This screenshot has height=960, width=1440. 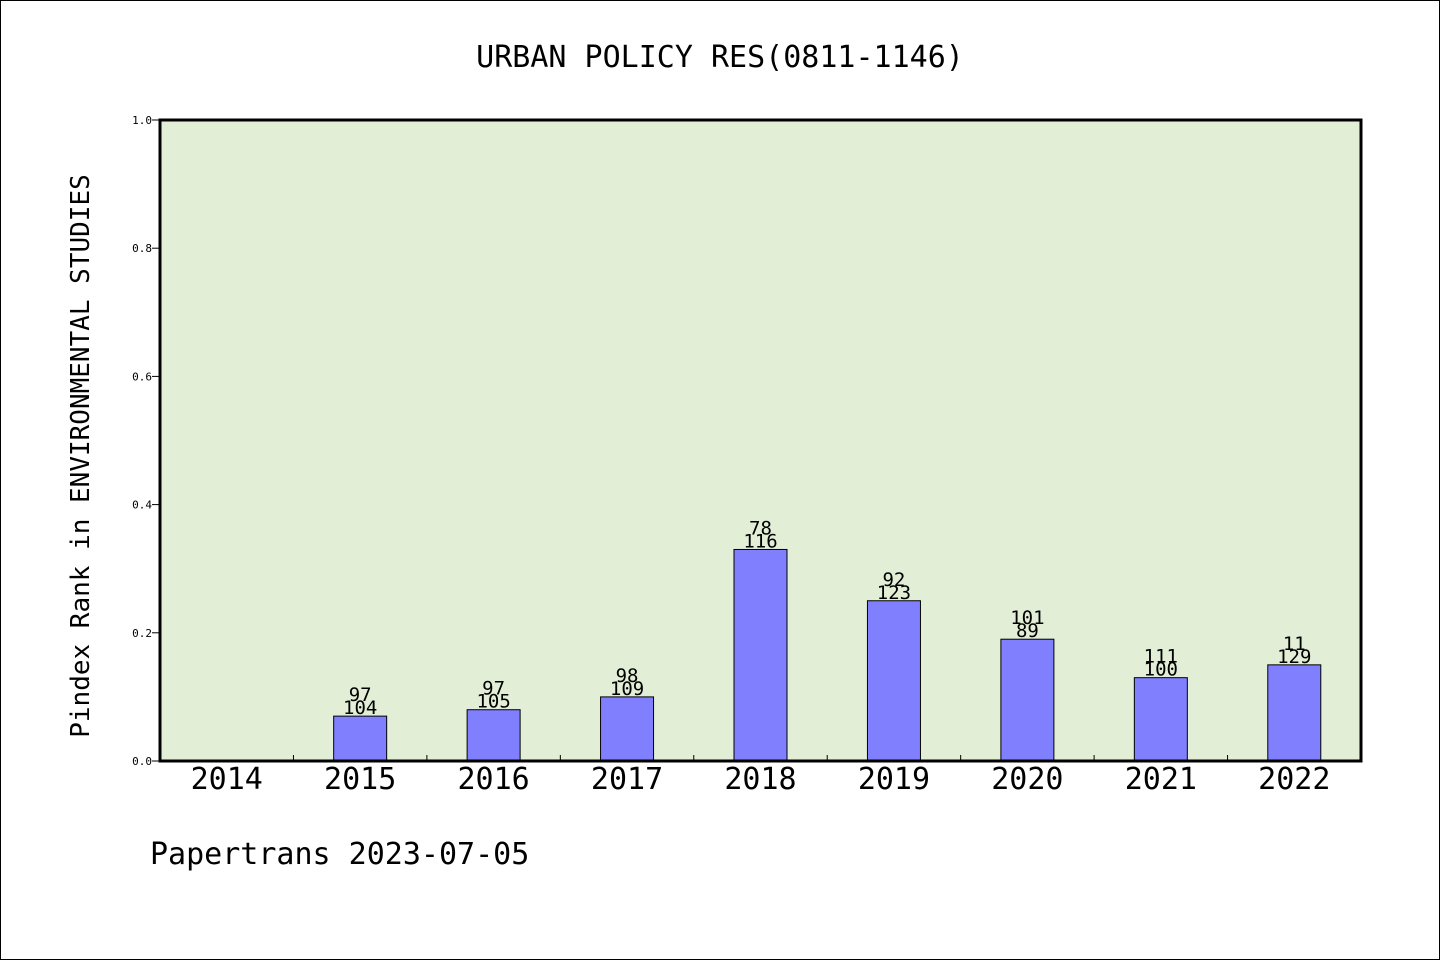 What do you see at coordinates (627, 676) in the screenshot?
I see `data-label-top: 98` at bounding box center [627, 676].